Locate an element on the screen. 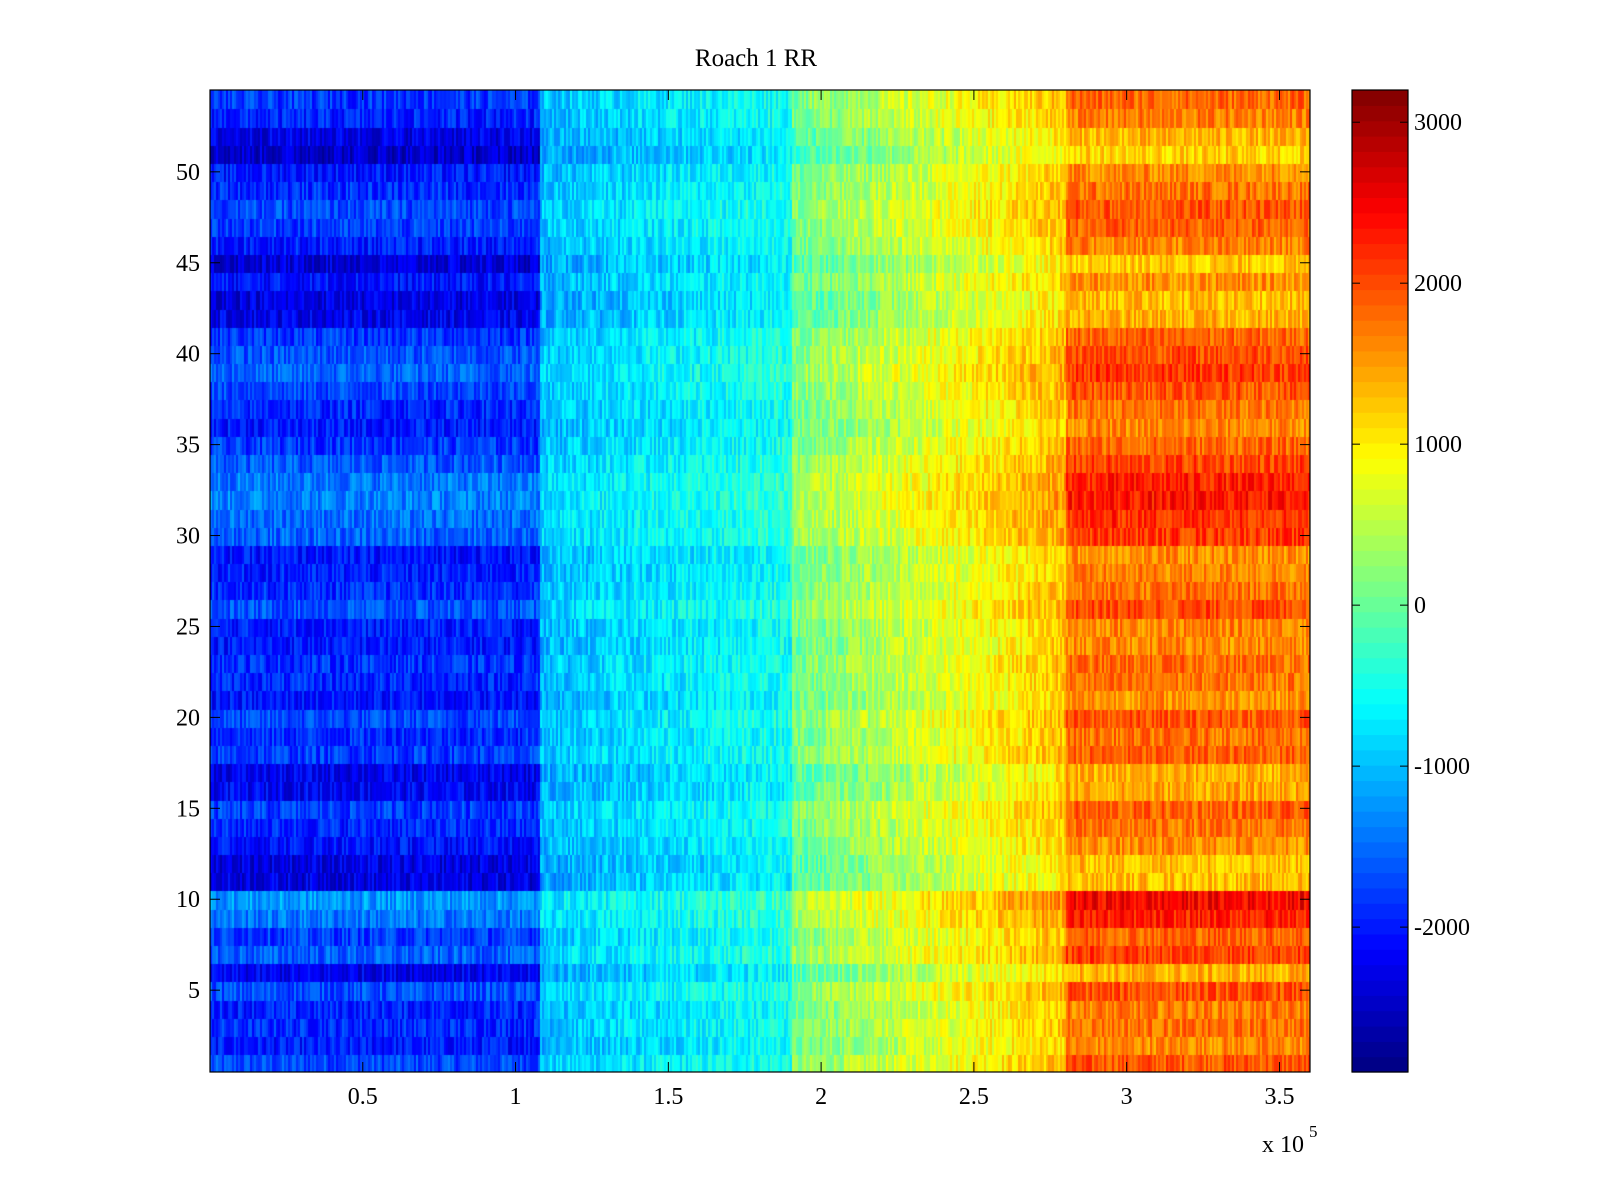 The width and height of the screenshot is (1600, 1200). colorbar-tick-label: 0 is located at coordinates (1420, 606).